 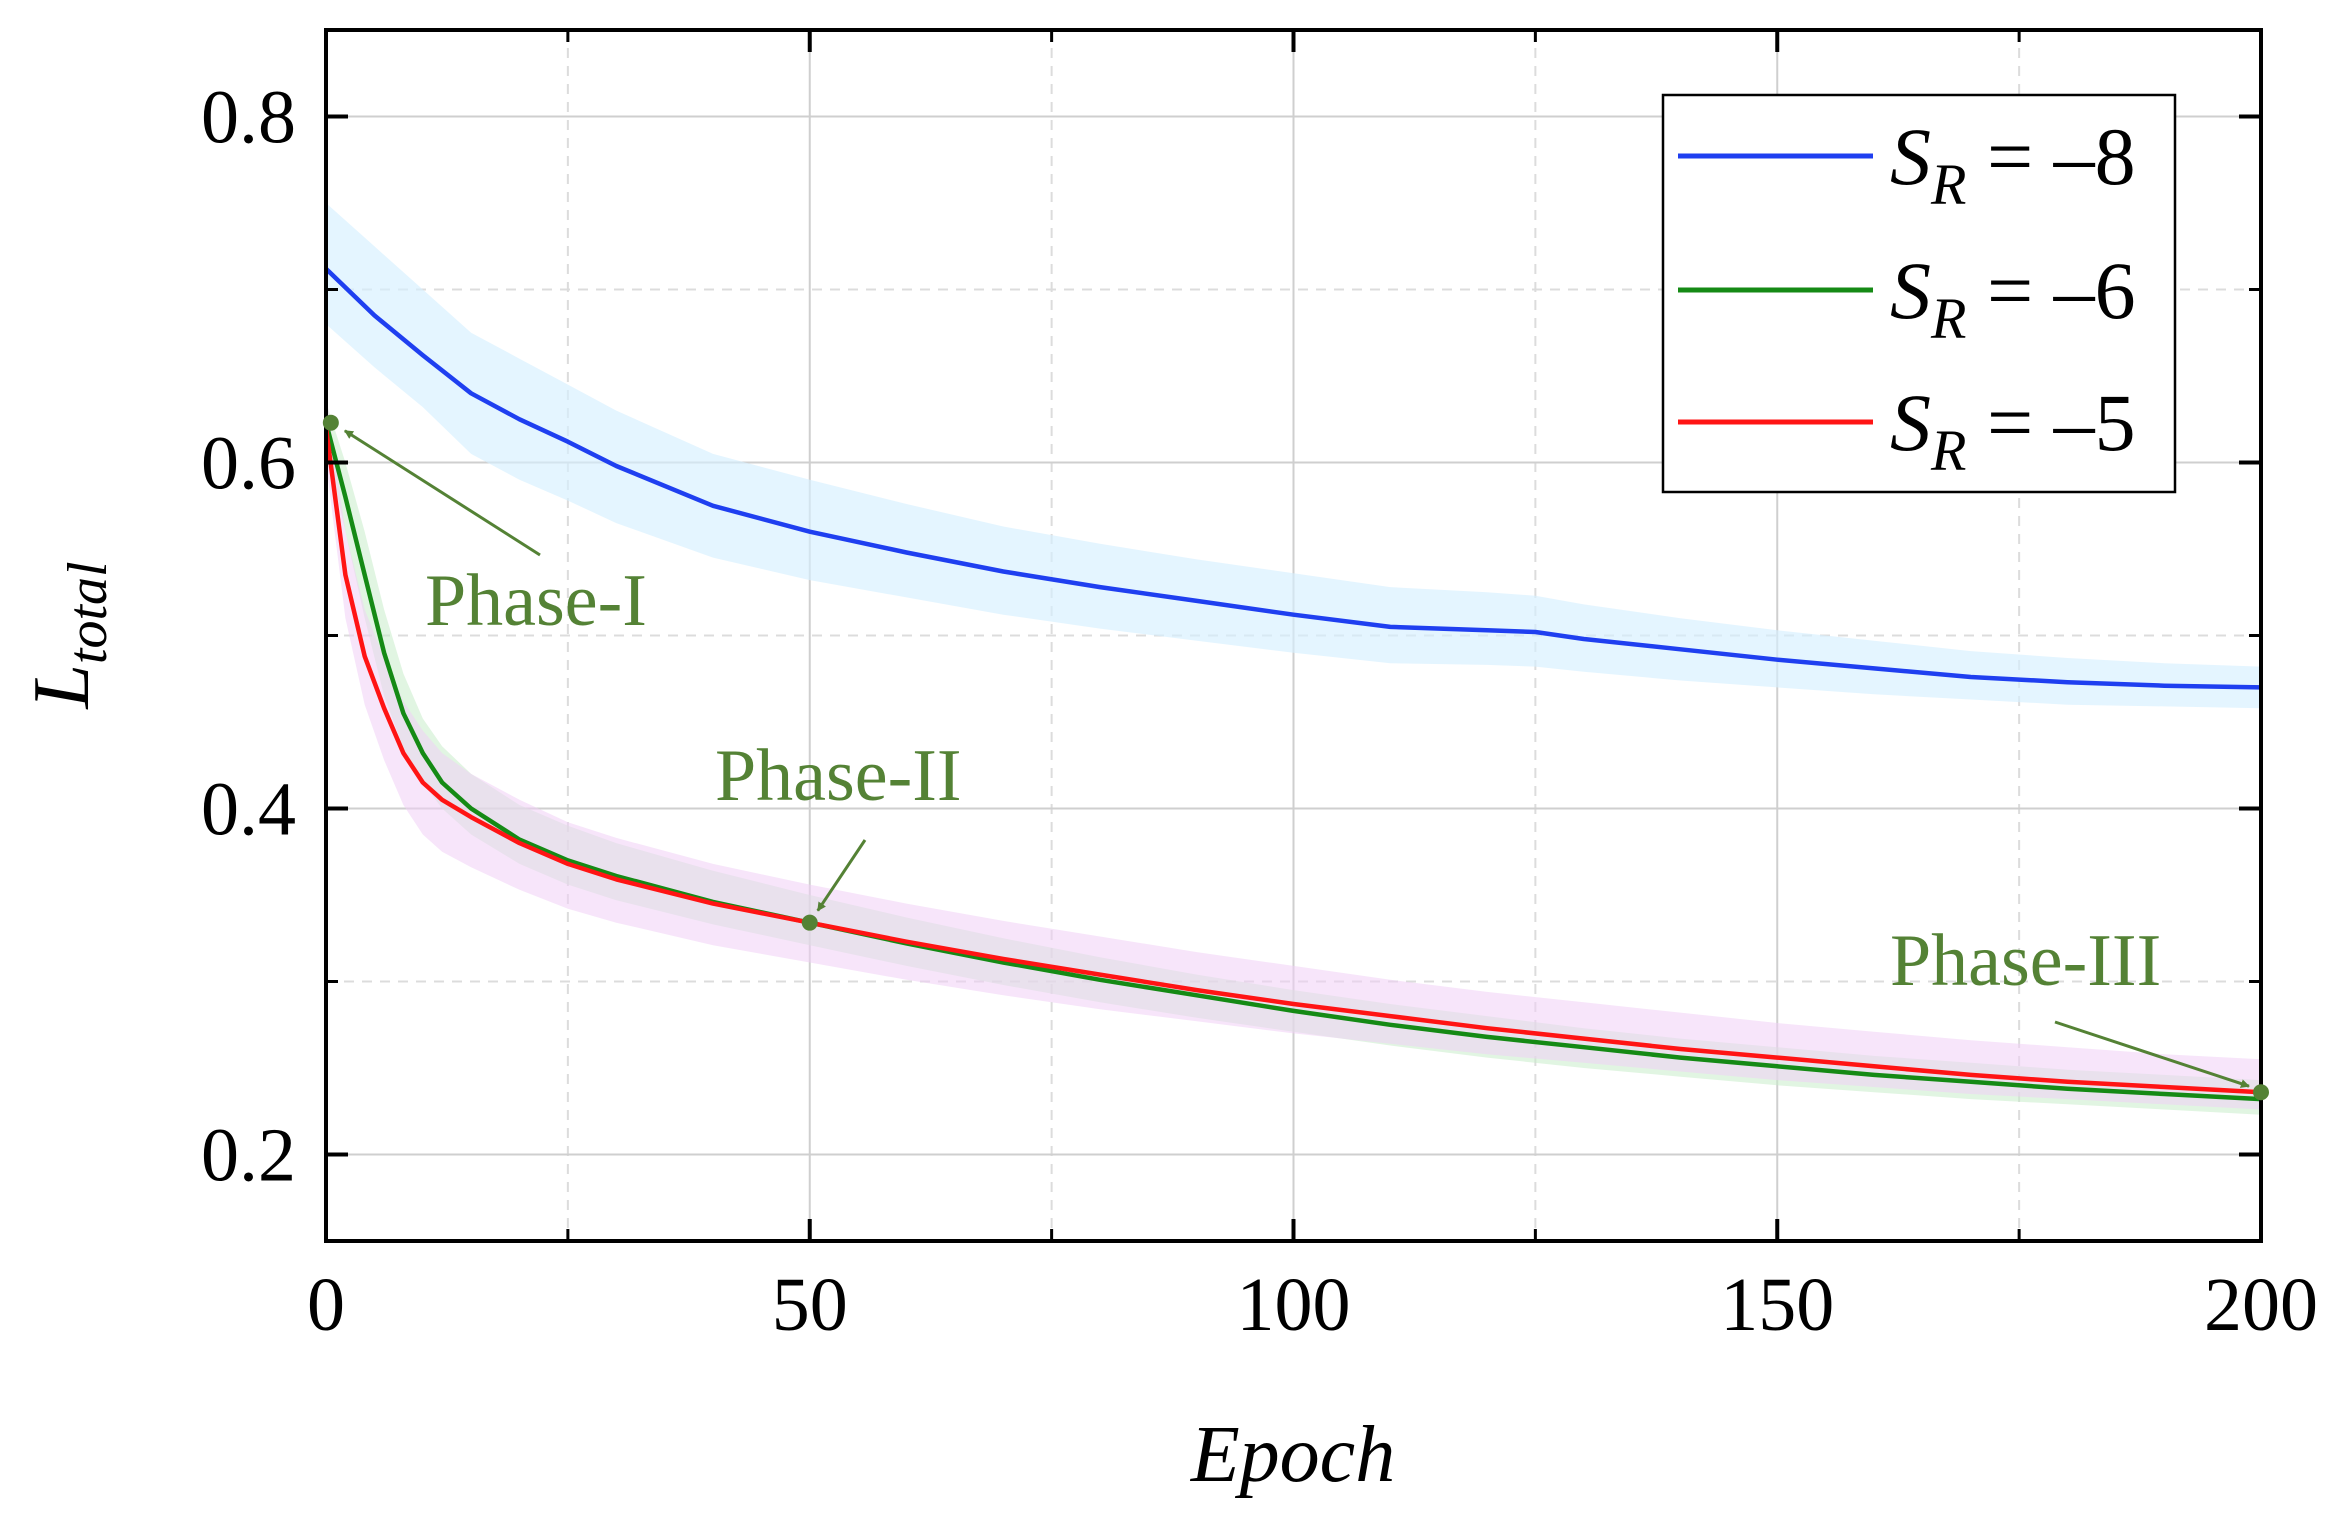 I want to click on y-tick-label: 0.8, so click(x=248, y=118).